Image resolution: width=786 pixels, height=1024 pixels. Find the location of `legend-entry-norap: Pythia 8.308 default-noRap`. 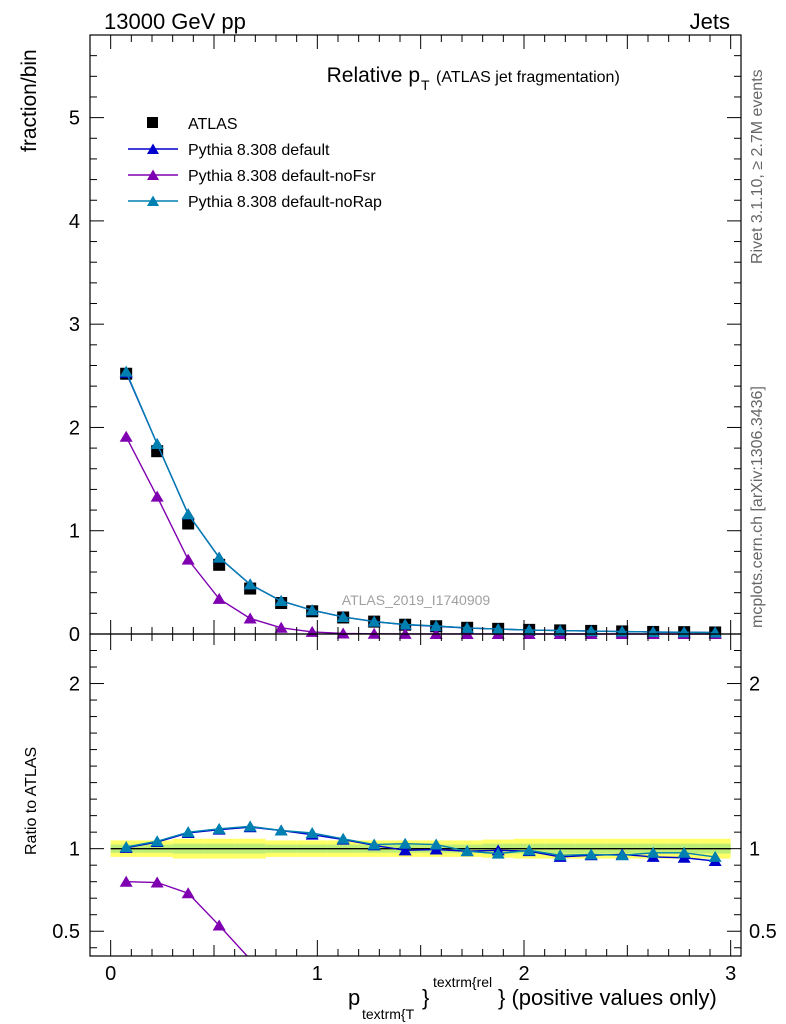

legend-entry-norap: Pythia 8.308 default-noRap is located at coordinates (255, 202).